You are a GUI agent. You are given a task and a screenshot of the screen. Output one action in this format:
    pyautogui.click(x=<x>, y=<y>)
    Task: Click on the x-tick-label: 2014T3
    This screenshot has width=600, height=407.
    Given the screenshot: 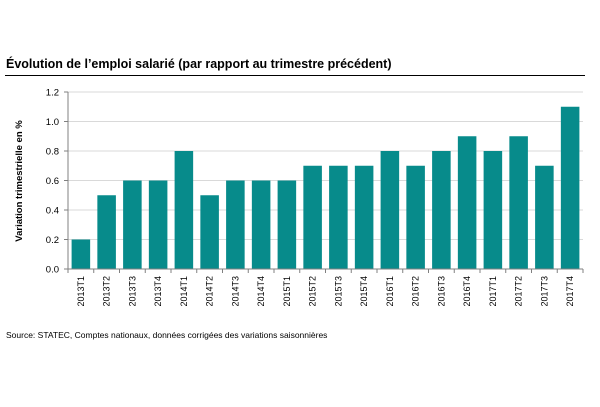 What is the action you would take?
    pyautogui.click(x=235, y=291)
    